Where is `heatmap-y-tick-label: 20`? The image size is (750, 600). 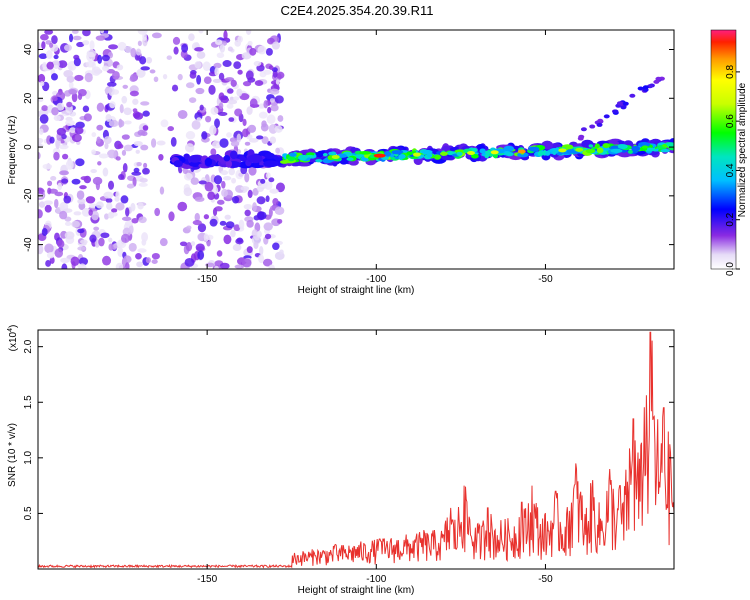 heatmap-y-tick-label: 20 is located at coordinates (28, 98).